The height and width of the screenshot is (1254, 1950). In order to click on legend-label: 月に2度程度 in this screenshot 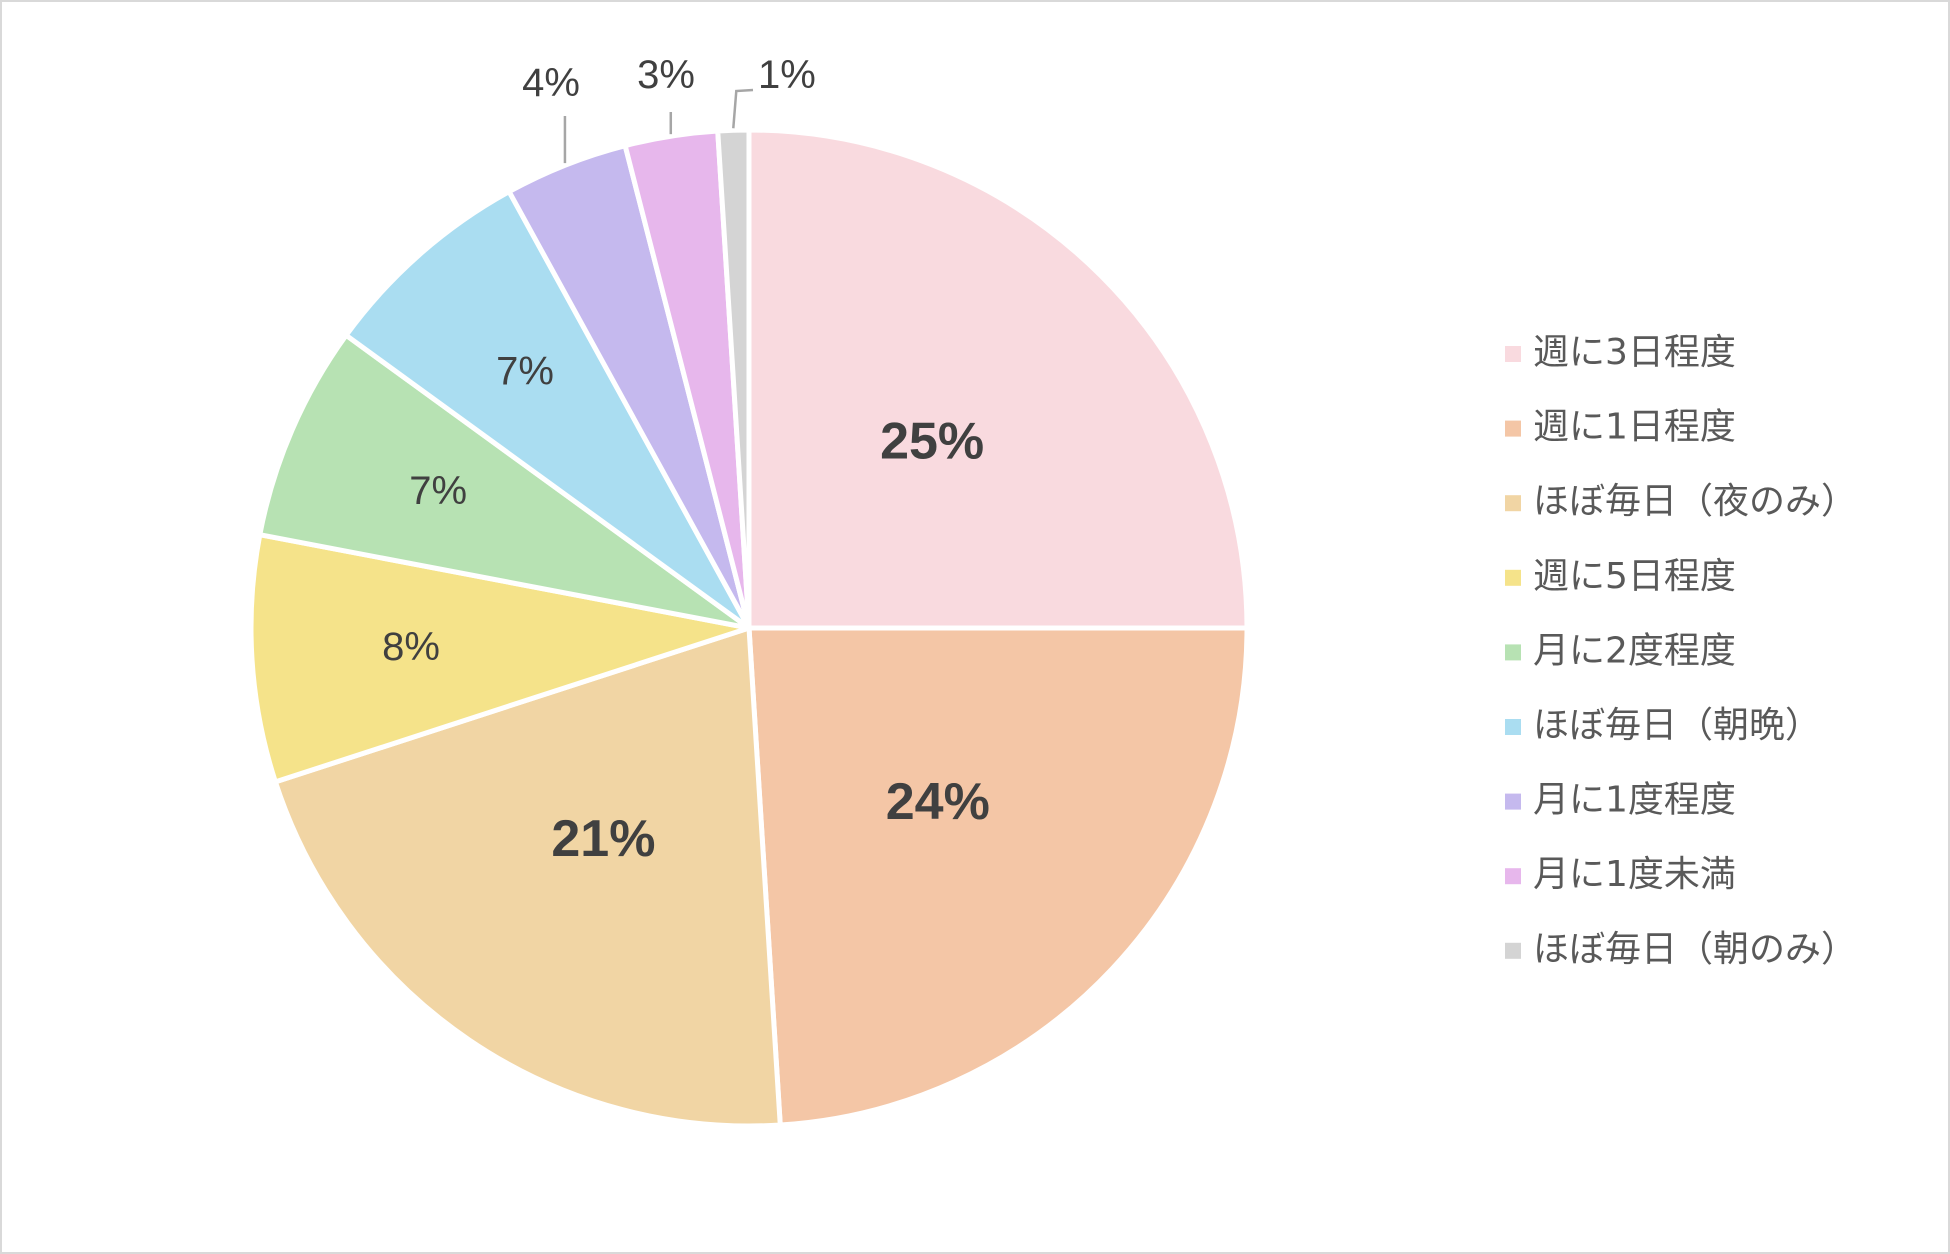, I will do `click(1634, 650)`.